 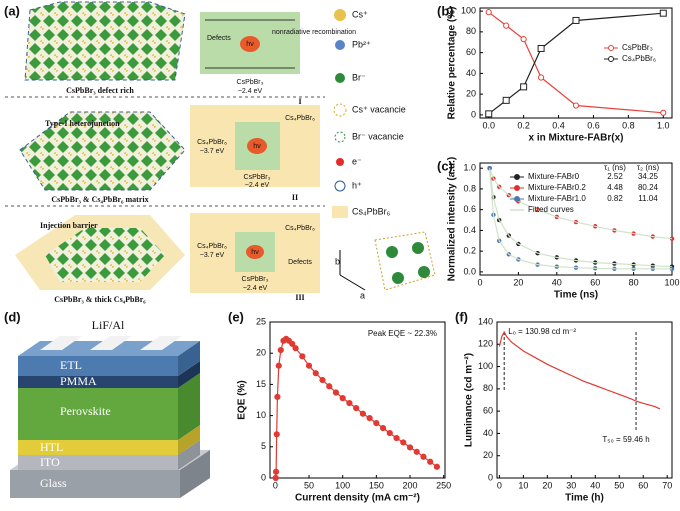 I want to click on x-tick-label: 0.6, so click(x=593, y=125).